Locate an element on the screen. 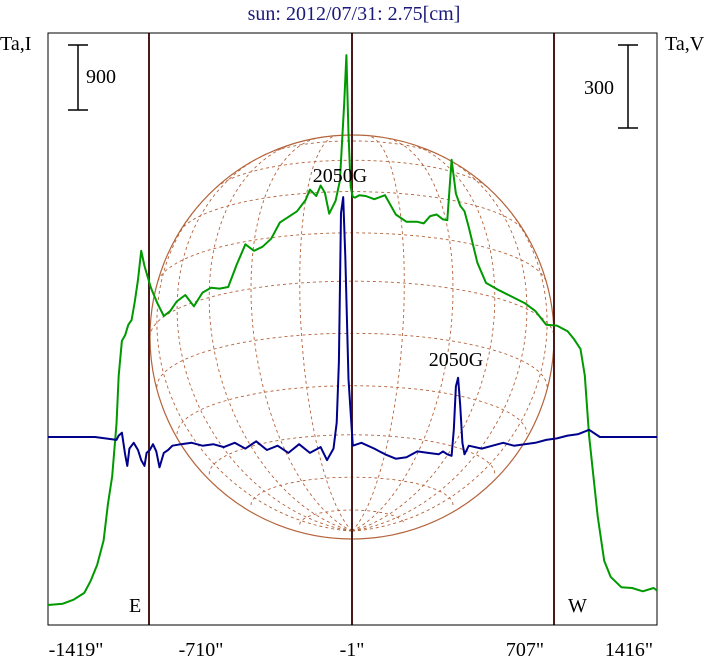  chart-title: sun: 2012/07/31: 2.75[cm] is located at coordinates (354, 14).